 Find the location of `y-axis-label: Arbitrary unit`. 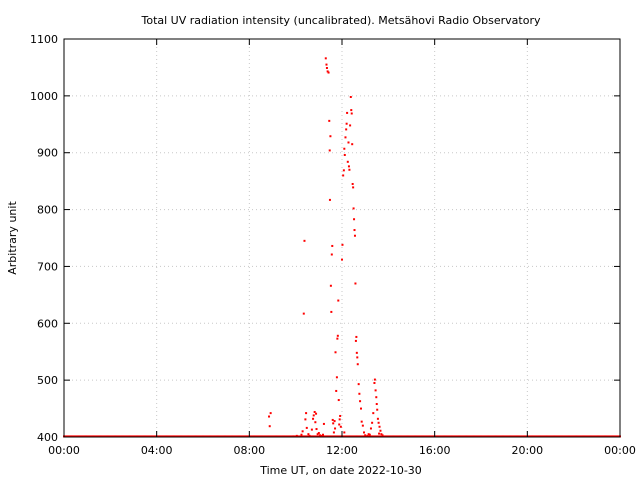

y-axis-label: Arbitrary unit is located at coordinates (12, 238).